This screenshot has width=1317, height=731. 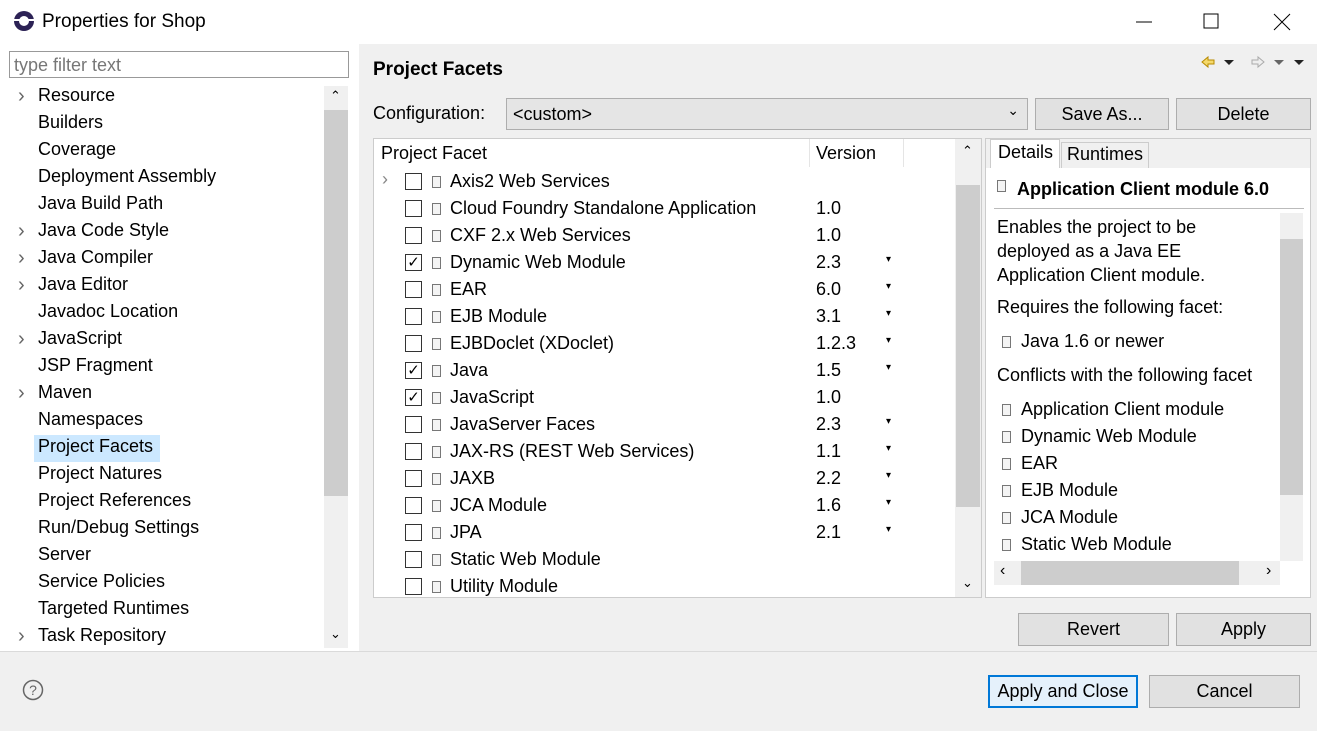 I want to click on tree-item: Resource, so click(x=77, y=95).